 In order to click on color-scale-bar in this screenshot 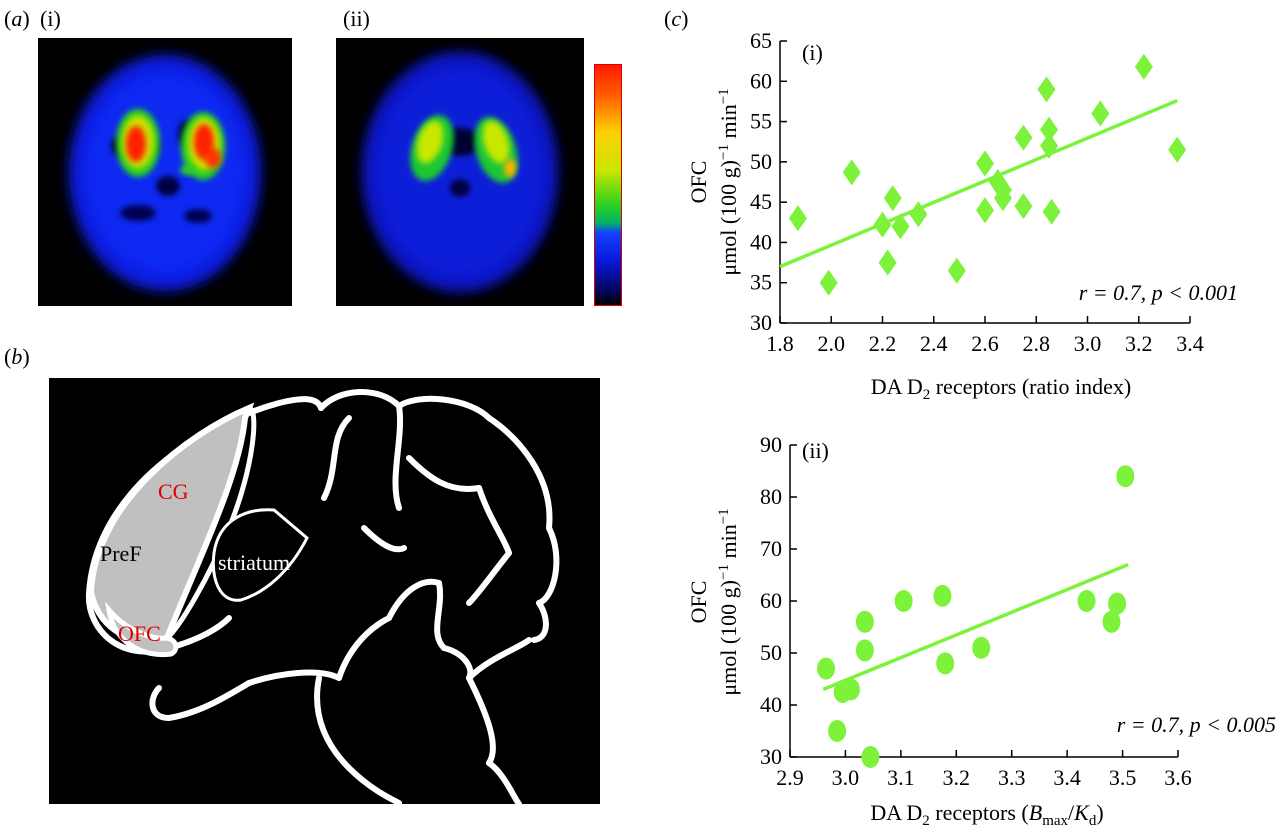, I will do `click(608, 185)`.